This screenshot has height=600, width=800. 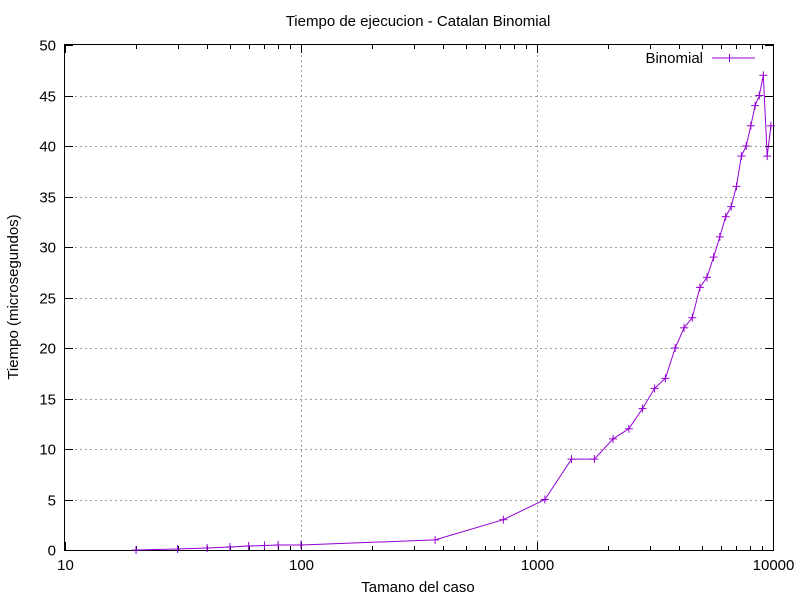 What do you see at coordinates (47, 299) in the screenshot?
I see `y-tick-label: 25` at bounding box center [47, 299].